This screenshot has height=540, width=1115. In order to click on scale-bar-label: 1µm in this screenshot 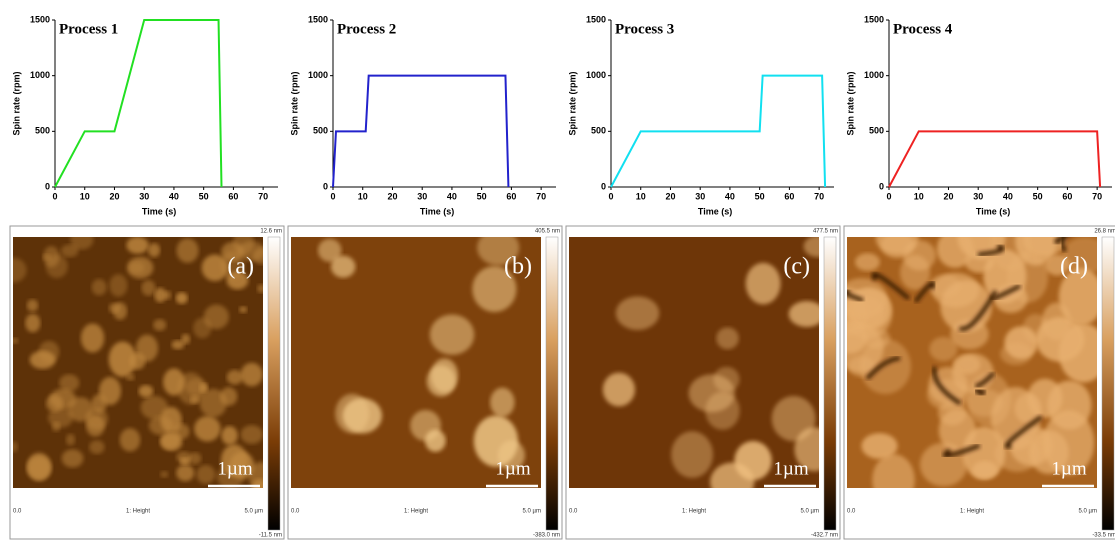, I will do `click(234, 468)`.